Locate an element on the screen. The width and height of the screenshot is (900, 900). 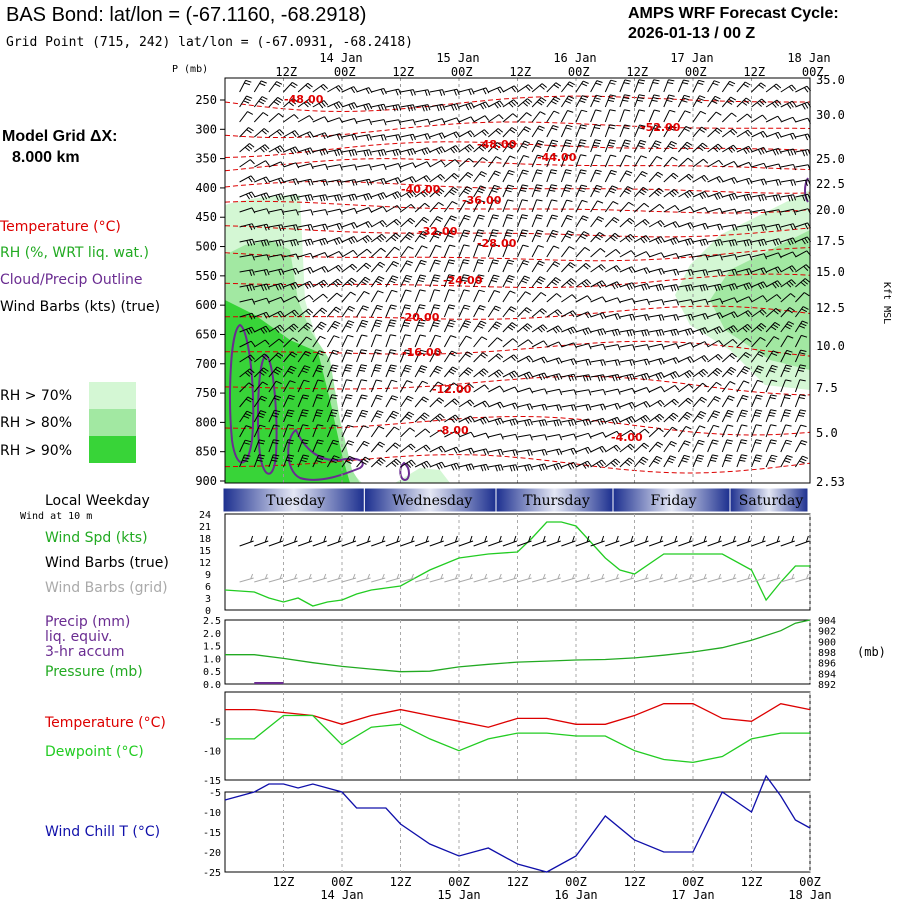
temperature-line is located at coordinates (518, 715).